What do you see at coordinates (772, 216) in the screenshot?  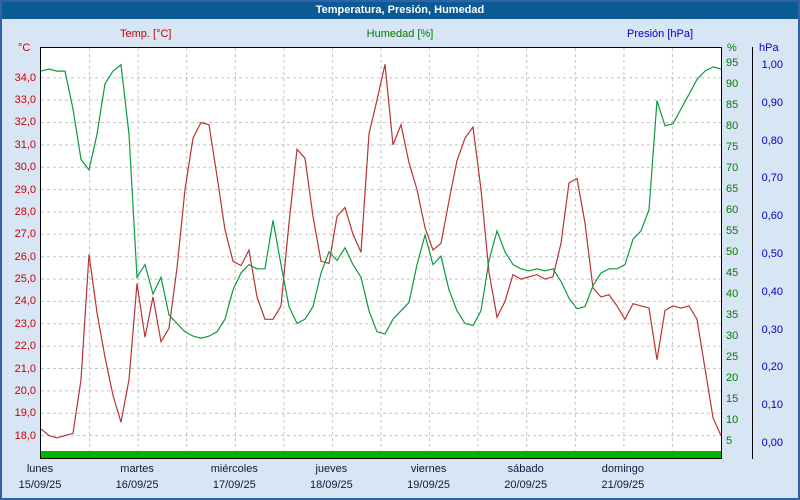 I see `pressure-tick-label: 0,60` at bounding box center [772, 216].